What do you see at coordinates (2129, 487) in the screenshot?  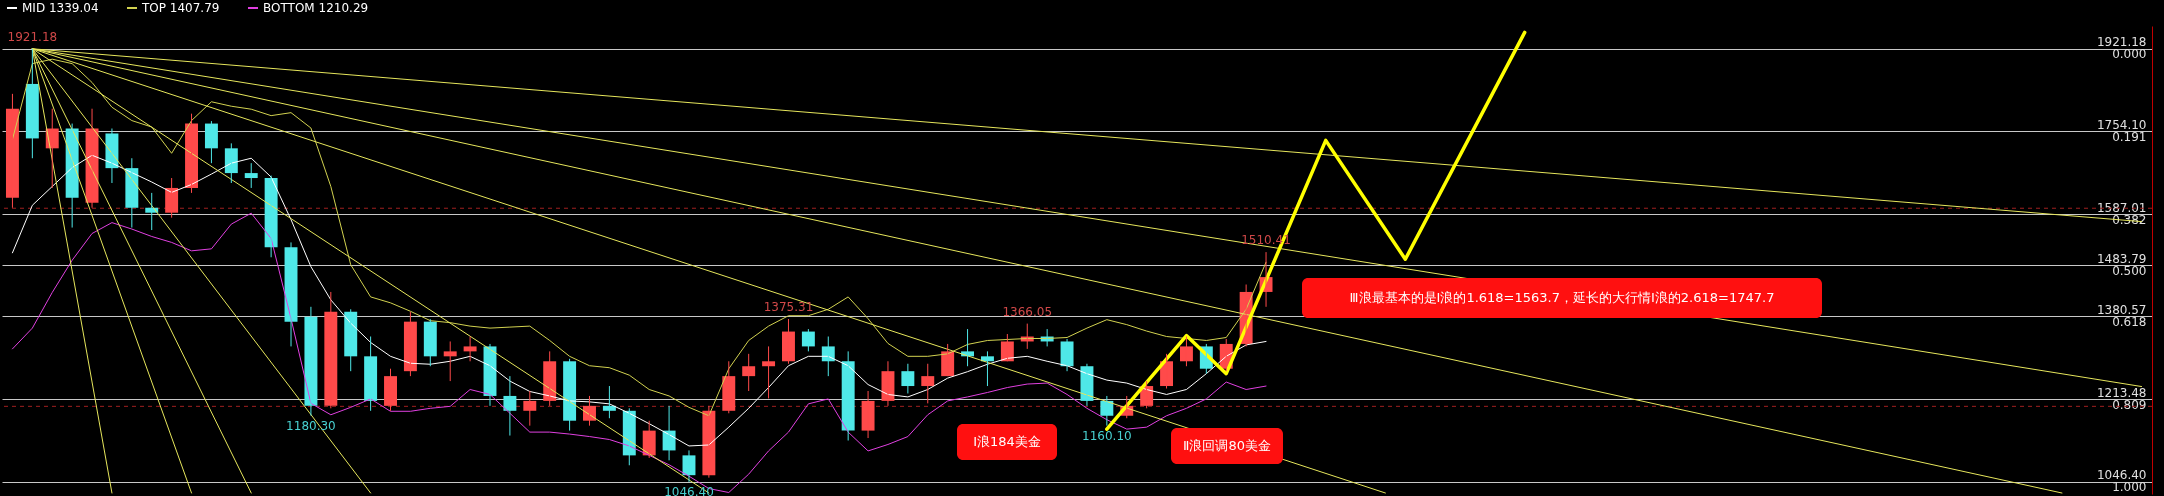 I see `y2-tick-label: 1.000` at bounding box center [2129, 487].